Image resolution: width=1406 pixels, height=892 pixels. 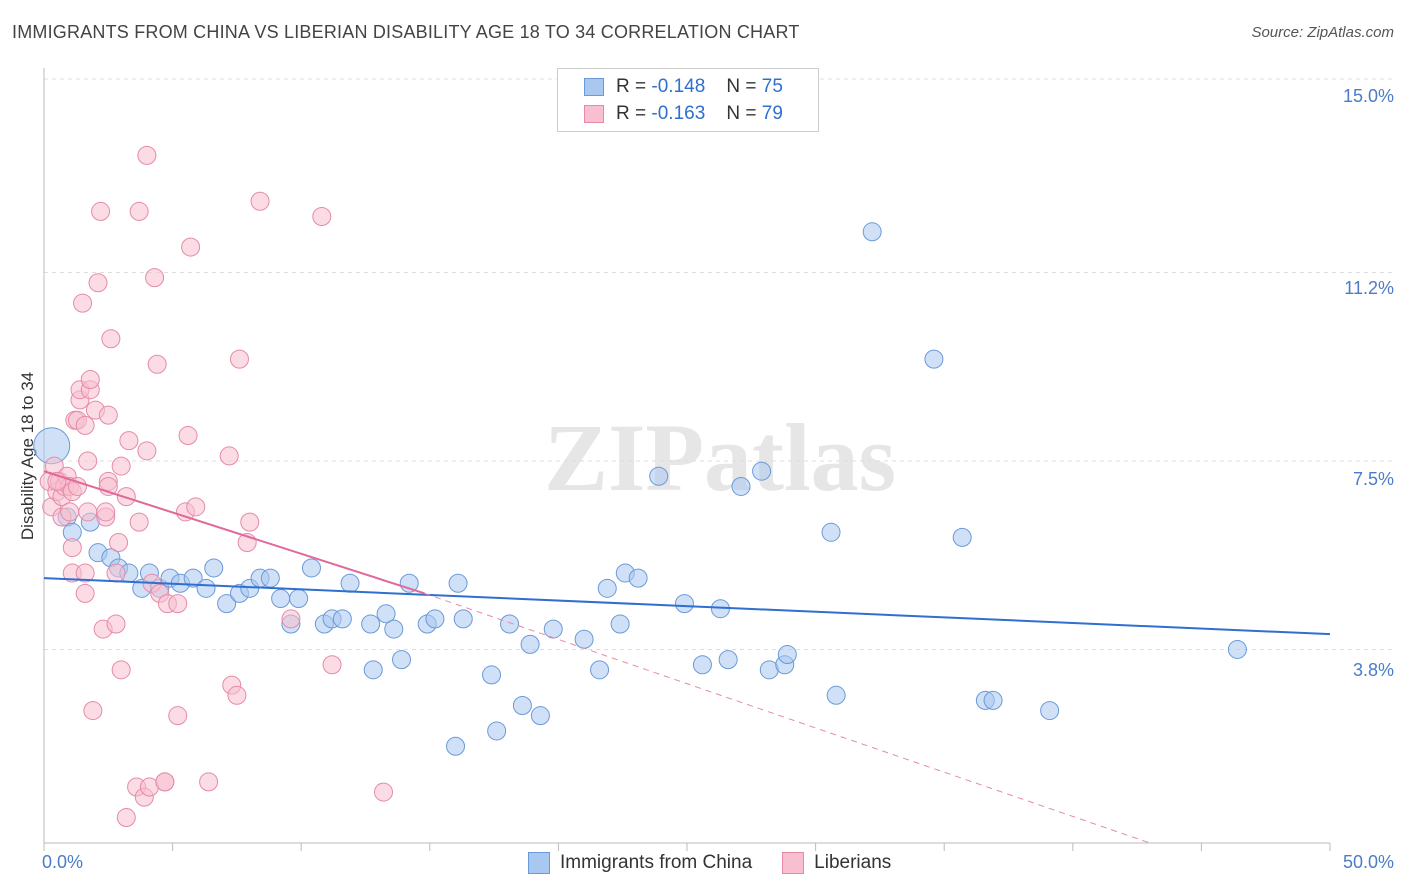 I want to click on legend-row-liberians: R = -0.163 N = 79, so click(x=683, y=114).